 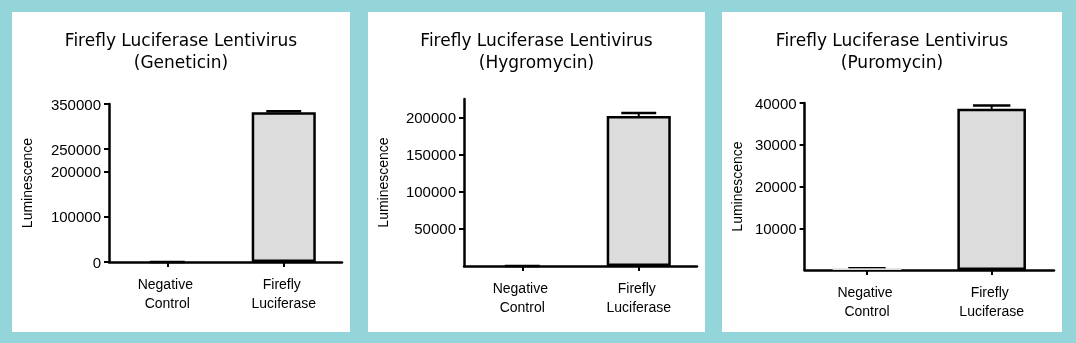 What do you see at coordinates (775, 103) in the screenshot?
I see `y-tick-label: 40000` at bounding box center [775, 103].